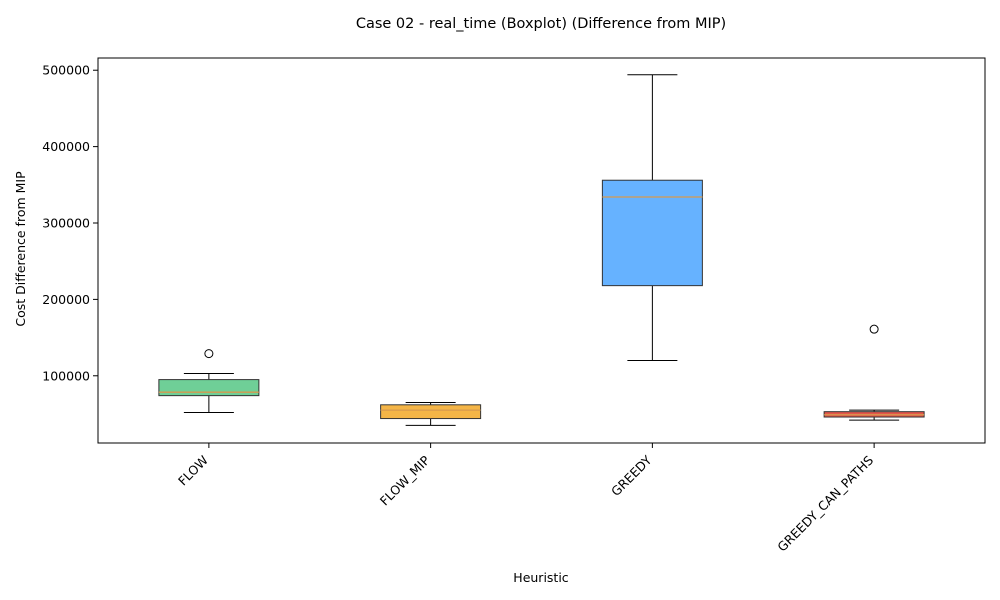  I want to click on box-flow-mip, so click(431, 412).